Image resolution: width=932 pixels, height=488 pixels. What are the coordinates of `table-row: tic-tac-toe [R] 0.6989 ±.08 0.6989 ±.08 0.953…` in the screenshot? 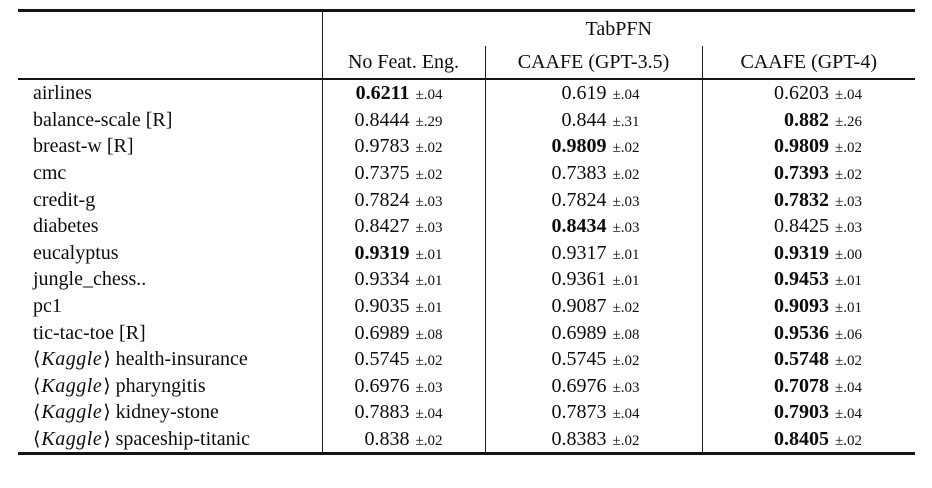 It's located at (466, 332).